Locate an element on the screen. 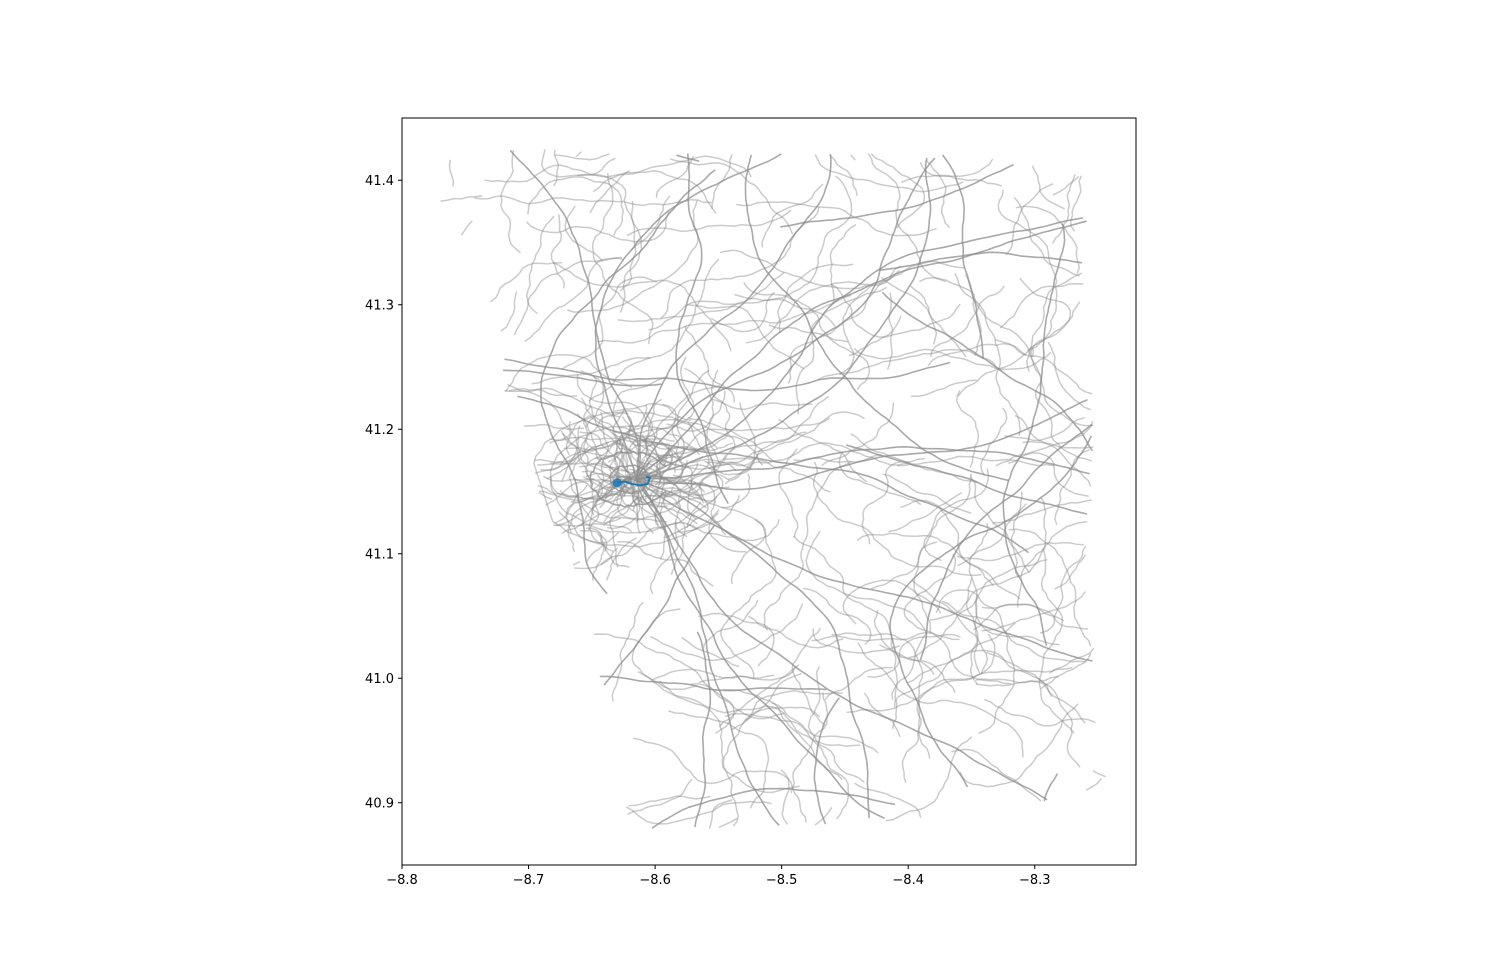 The width and height of the screenshot is (1500, 972). y-tick-label: 40.9 is located at coordinates (379, 803).